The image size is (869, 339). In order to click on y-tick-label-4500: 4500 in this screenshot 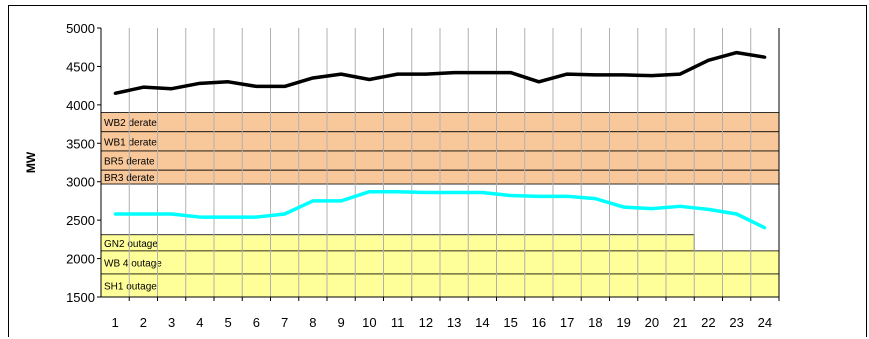, I will do `click(80, 66)`.